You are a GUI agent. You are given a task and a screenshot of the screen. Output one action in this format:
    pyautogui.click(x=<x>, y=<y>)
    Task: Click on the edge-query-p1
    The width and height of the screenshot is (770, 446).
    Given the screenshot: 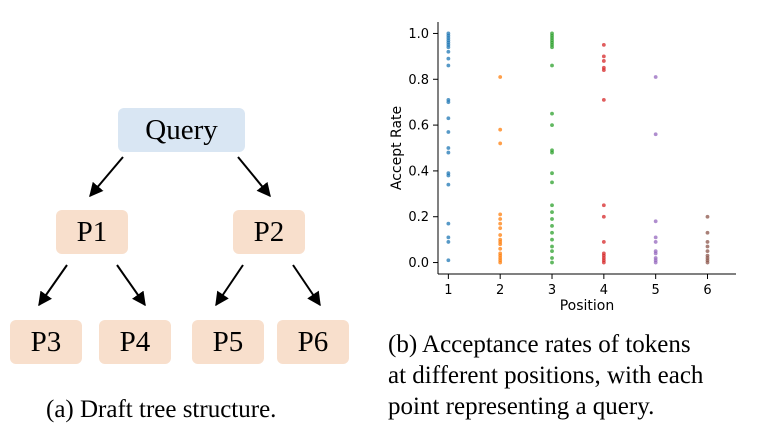 What is the action you would take?
    pyautogui.click(x=106, y=177)
    